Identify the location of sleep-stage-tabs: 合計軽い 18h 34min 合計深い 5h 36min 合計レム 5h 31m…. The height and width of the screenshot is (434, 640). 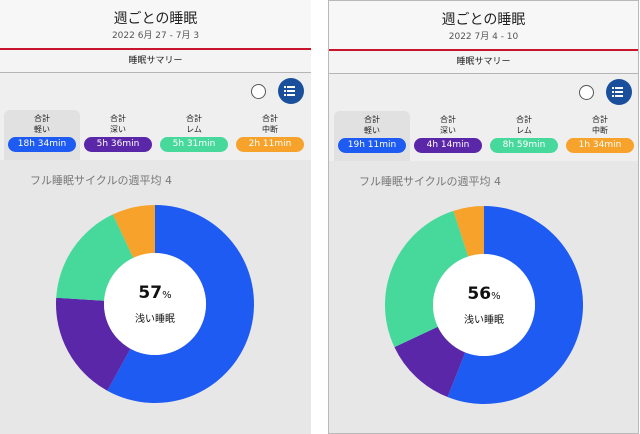
(155, 135).